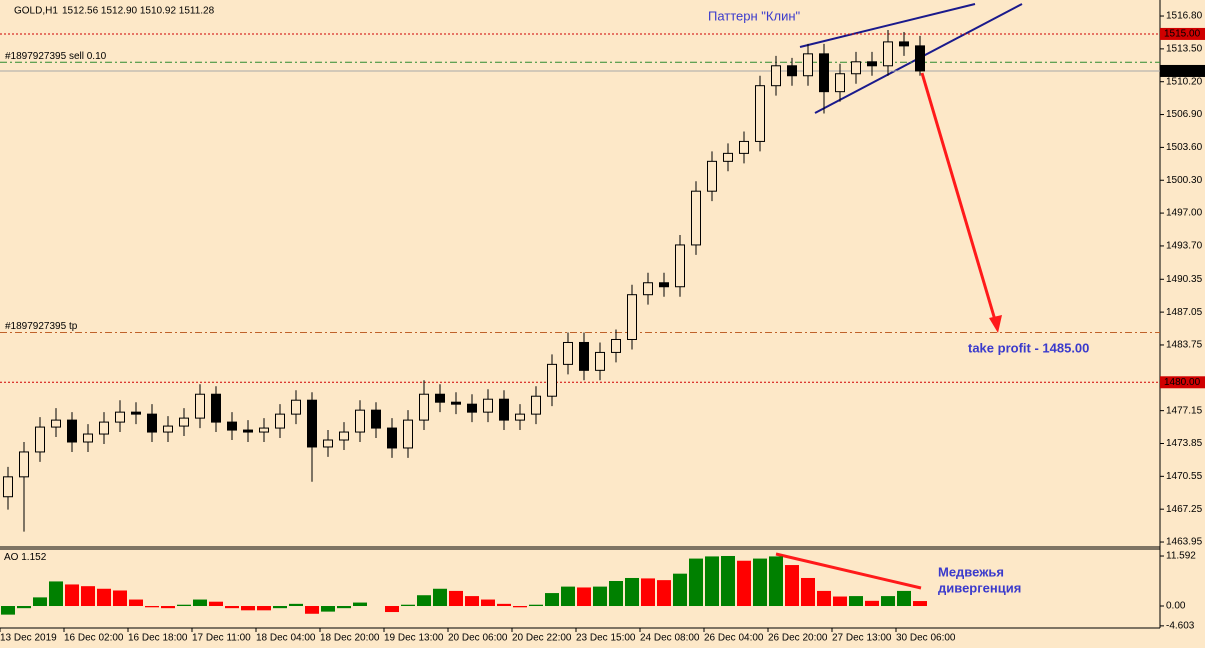  What do you see at coordinates (754, 15) in the screenshot?
I see `annotation: Паттерн "Клин"` at bounding box center [754, 15].